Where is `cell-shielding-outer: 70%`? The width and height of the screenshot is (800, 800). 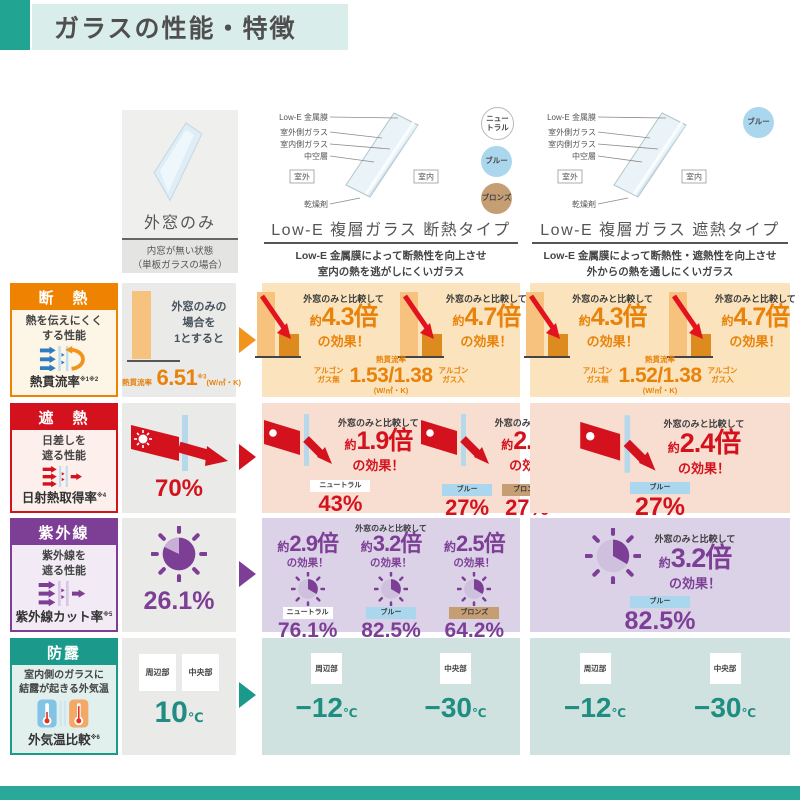
cell-shielding-outer: 70% is located at coordinates (179, 458).